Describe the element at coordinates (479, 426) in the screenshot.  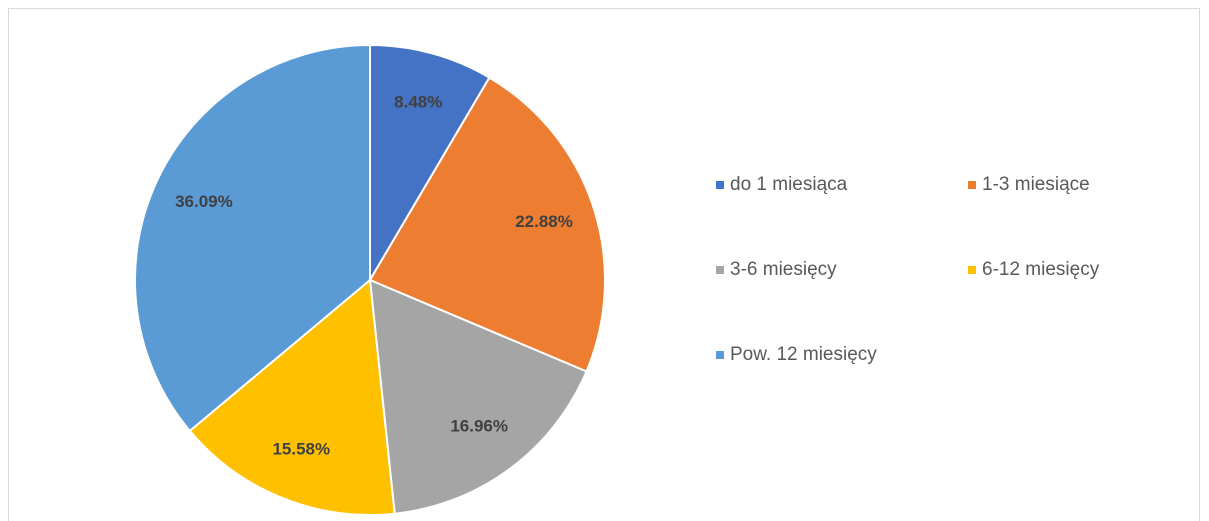
I see `data-label: 16.96%` at that location.